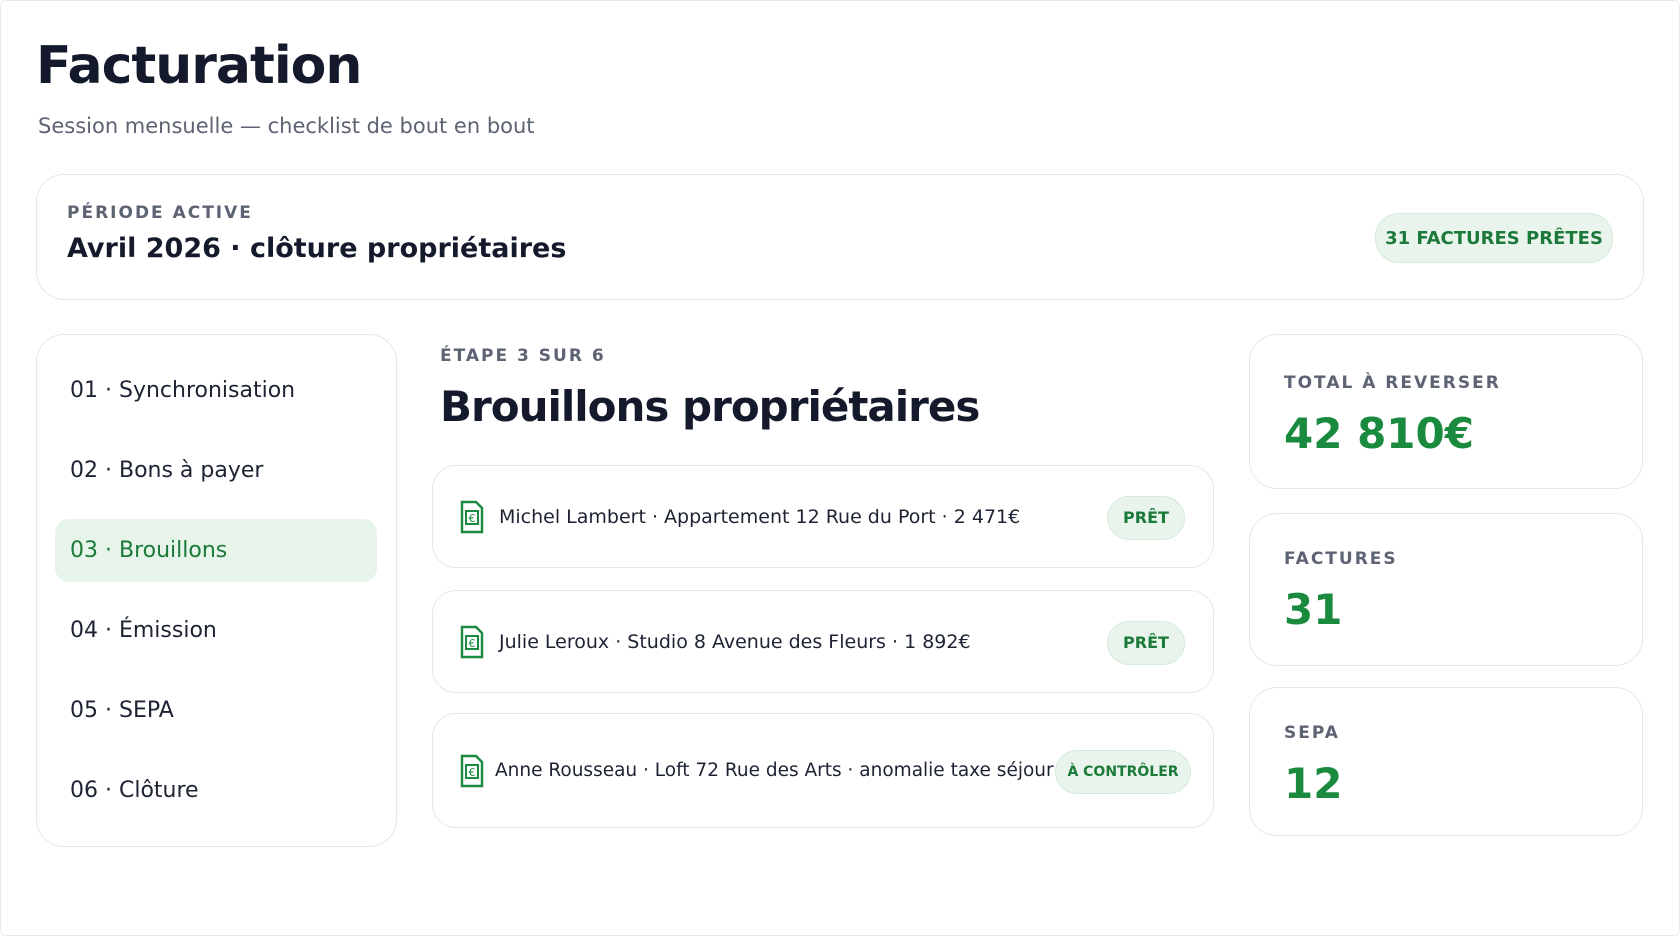  What do you see at coordinates (1446, 589) in the screenshot?
I see `stat-card: FACTURES 31` at bounding box center [1446, 589].